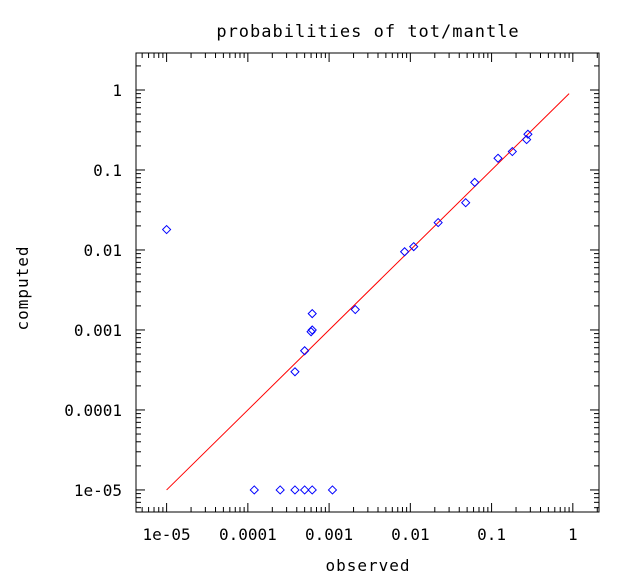 This screenshot has width=640, height=576. Describe the element at coordinates (22, 287) in the screenshot. I see `y-axis-label: computed` at that location.